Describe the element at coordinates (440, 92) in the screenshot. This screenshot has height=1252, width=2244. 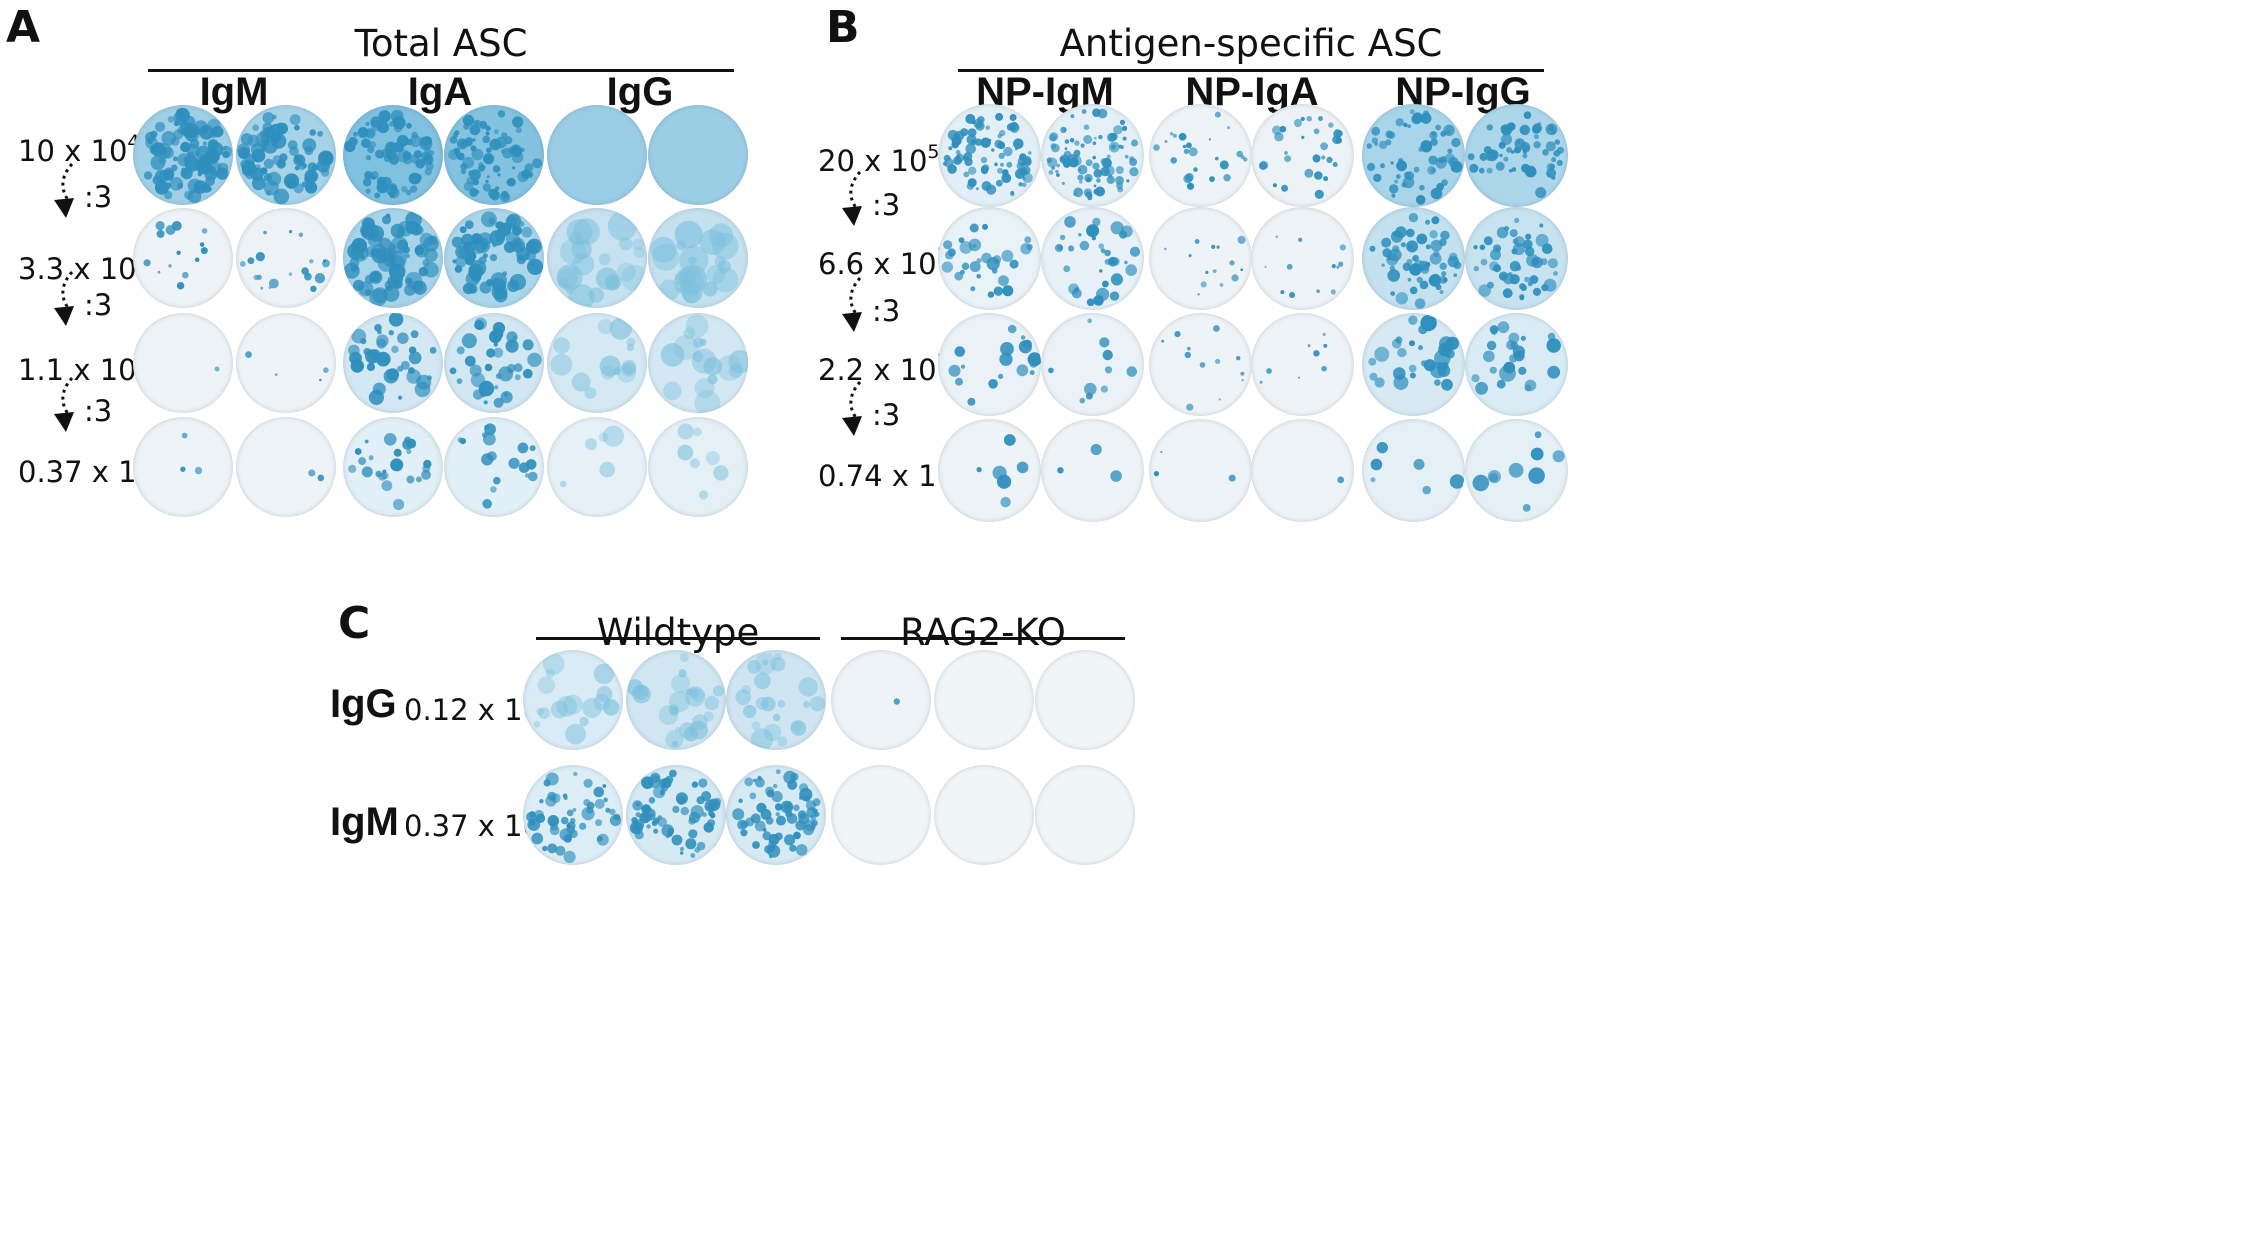
I see `panel-a-col-iga: IgA` at that location.